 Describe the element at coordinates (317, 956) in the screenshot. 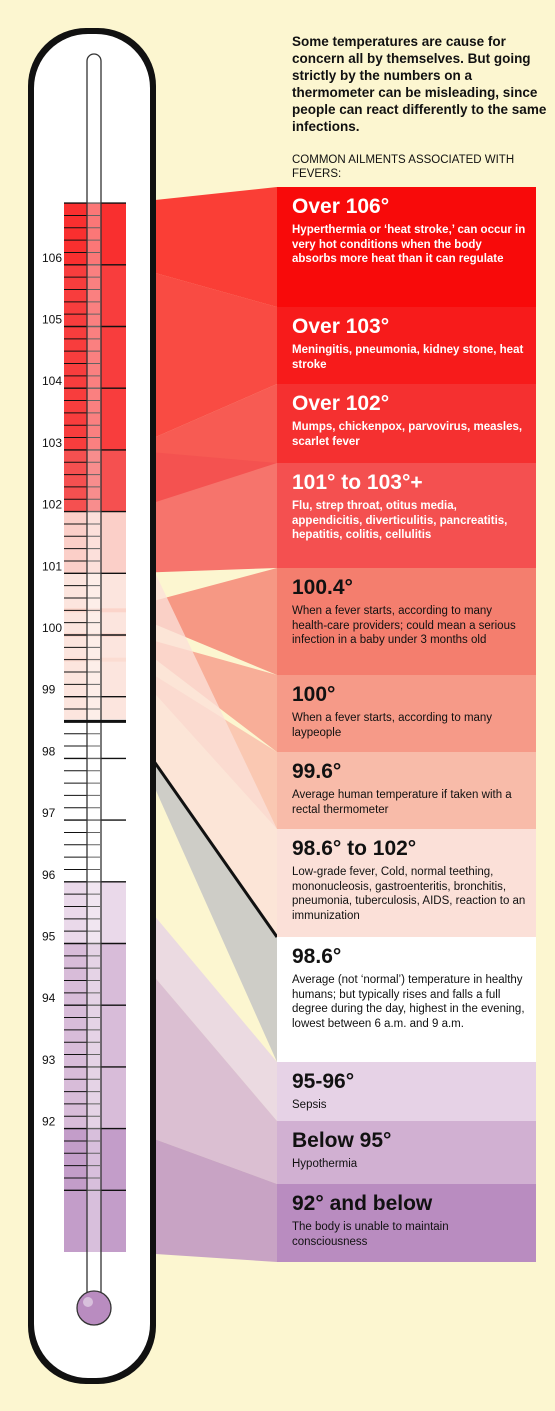

I see `range-title: 98.6°` at that location.